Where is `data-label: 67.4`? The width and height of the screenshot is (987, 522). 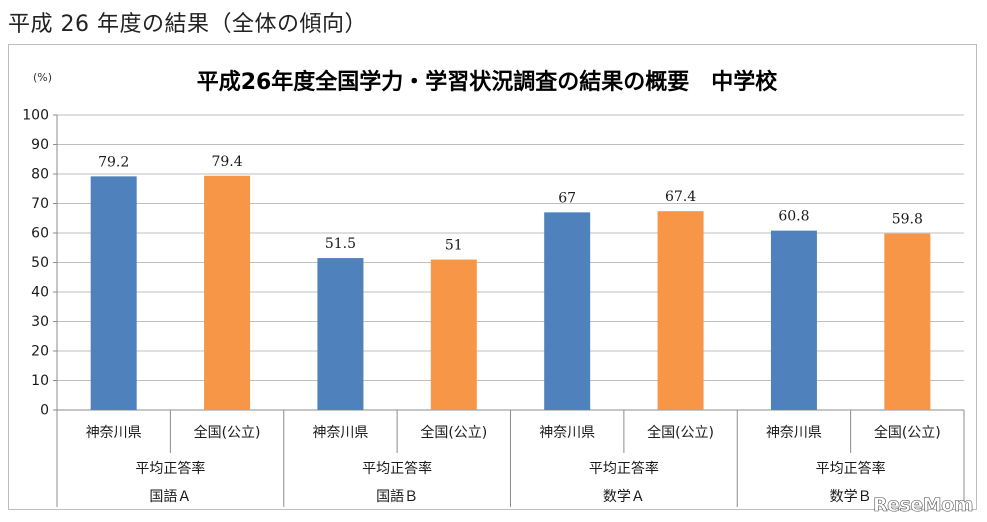 data-label: 67.4 is located at coordinates (680, 197).